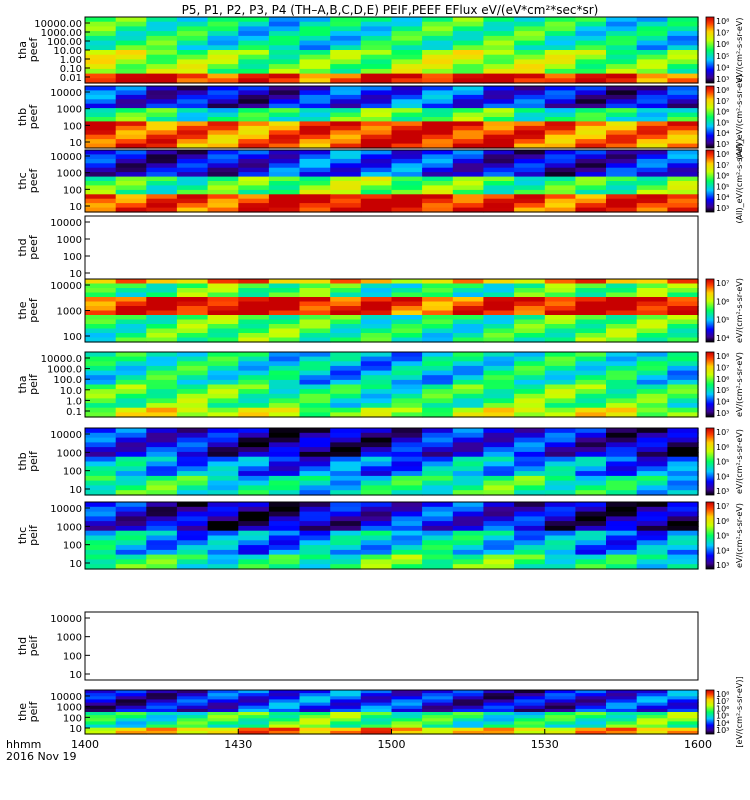  What do you see at coordinates (545, 744) in the screenshot?
I see `x-tick-label: 1530` at bounding box center [545, 744].